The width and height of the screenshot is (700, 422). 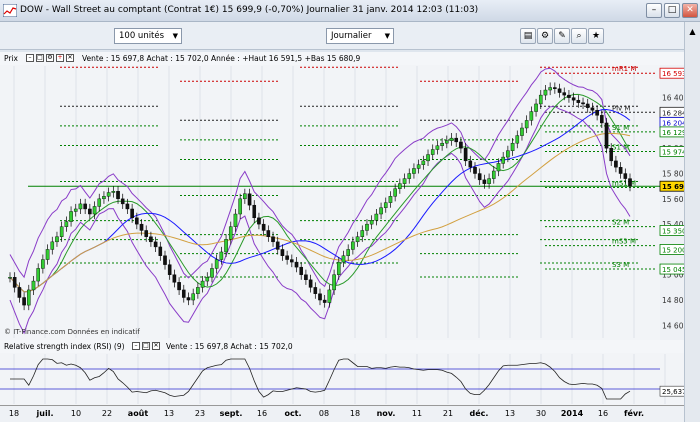 What do you see at coordinates (448, 413) in the screenshot?
I see `x-axis-tick-label: 21` at bounding box center [448, 413].